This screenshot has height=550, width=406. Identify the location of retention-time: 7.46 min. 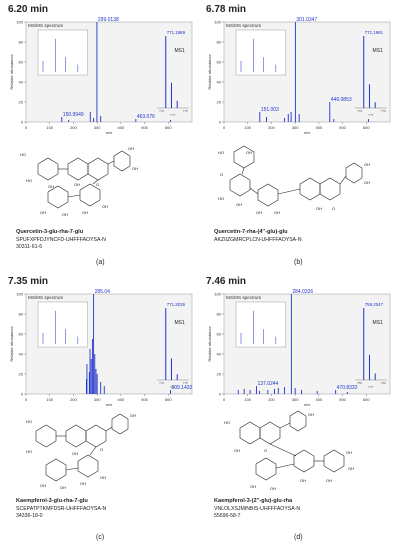
(226, 281).